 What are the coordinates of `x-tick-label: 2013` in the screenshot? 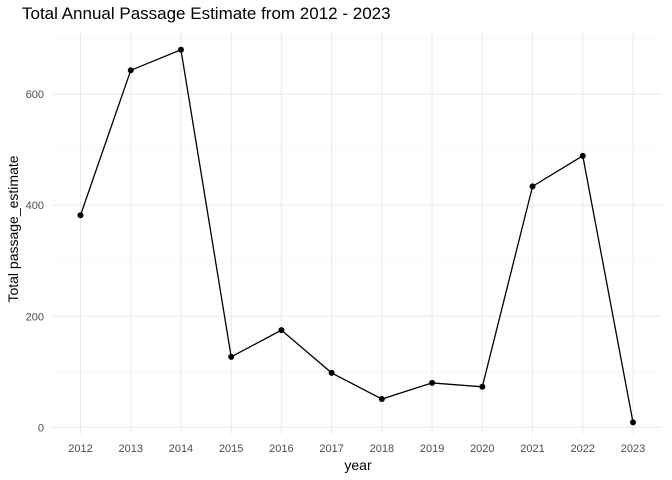 It's located at (130, 449).